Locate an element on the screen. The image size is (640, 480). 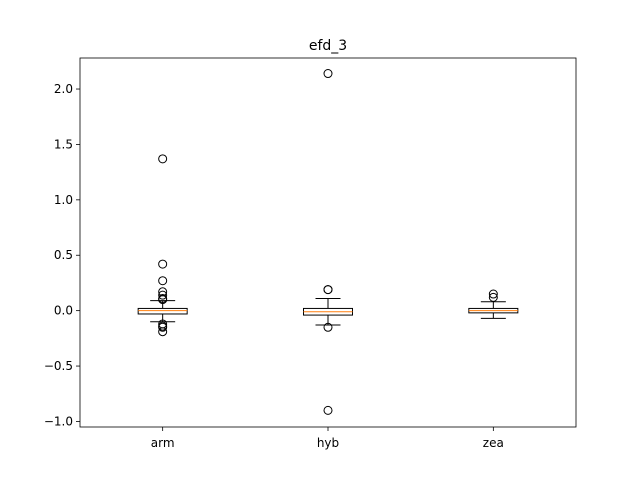
y-tick-label: 2.0 is located at coordinates (63, 89).